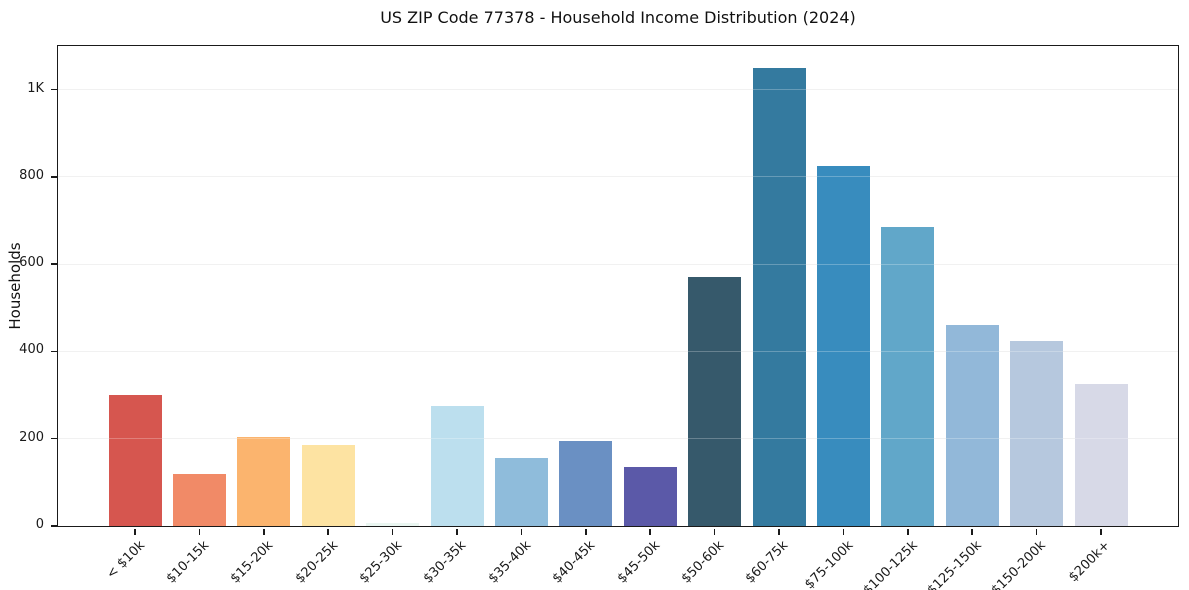 This screenshot has height=590, width=1189. I want to click on x-tick-label: $60-75k, so click(767, 562).